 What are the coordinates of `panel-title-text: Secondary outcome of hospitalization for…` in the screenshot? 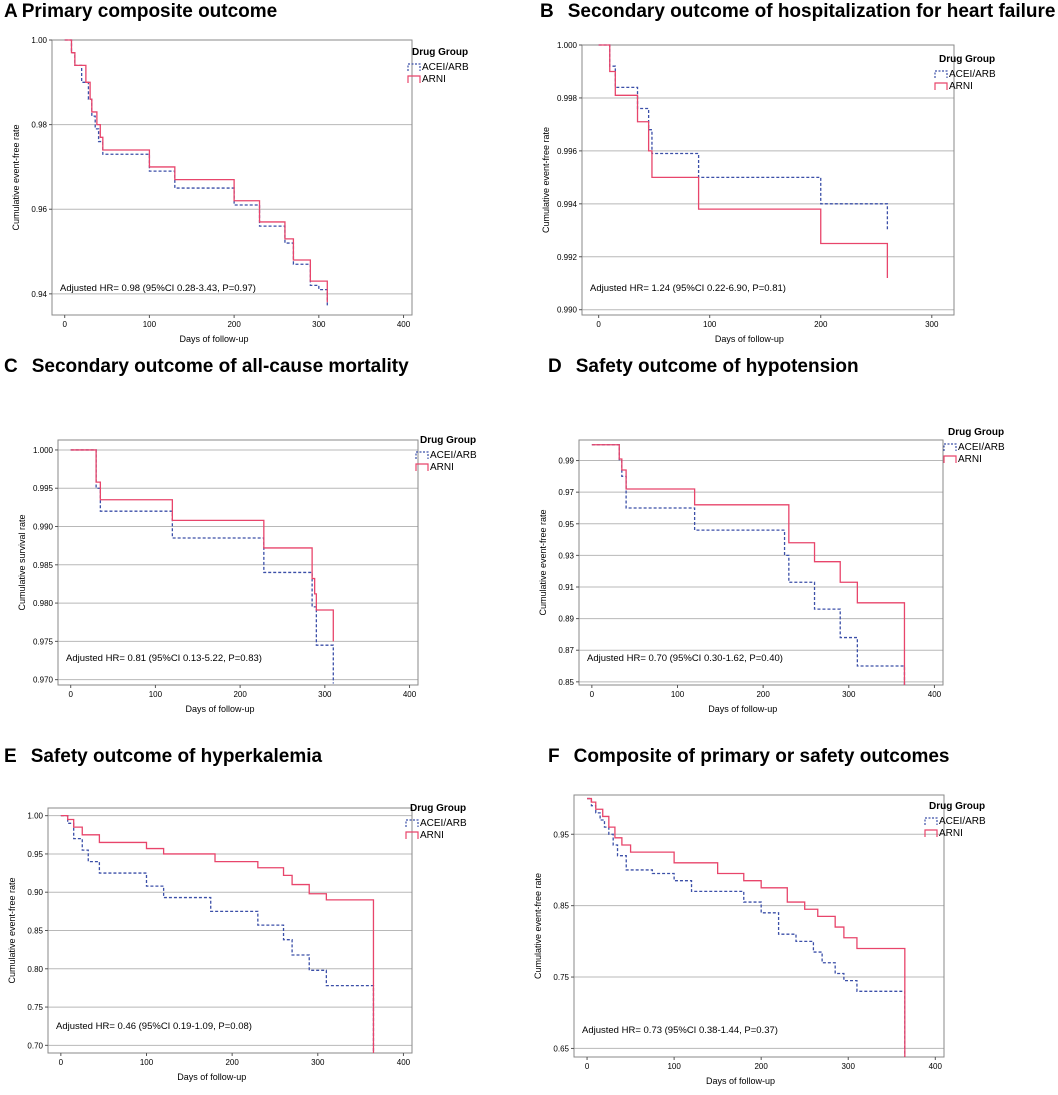 It's located at (811, 11).